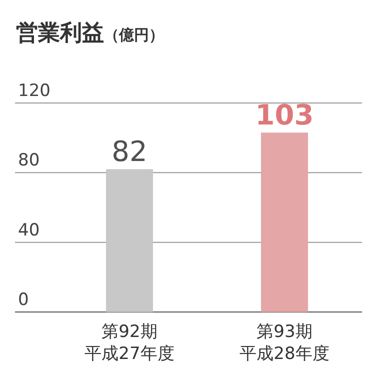 This screenshot has width=370, height=380. I want to click on x-tick-label: 第93期平成28年度, so click(284, 343).